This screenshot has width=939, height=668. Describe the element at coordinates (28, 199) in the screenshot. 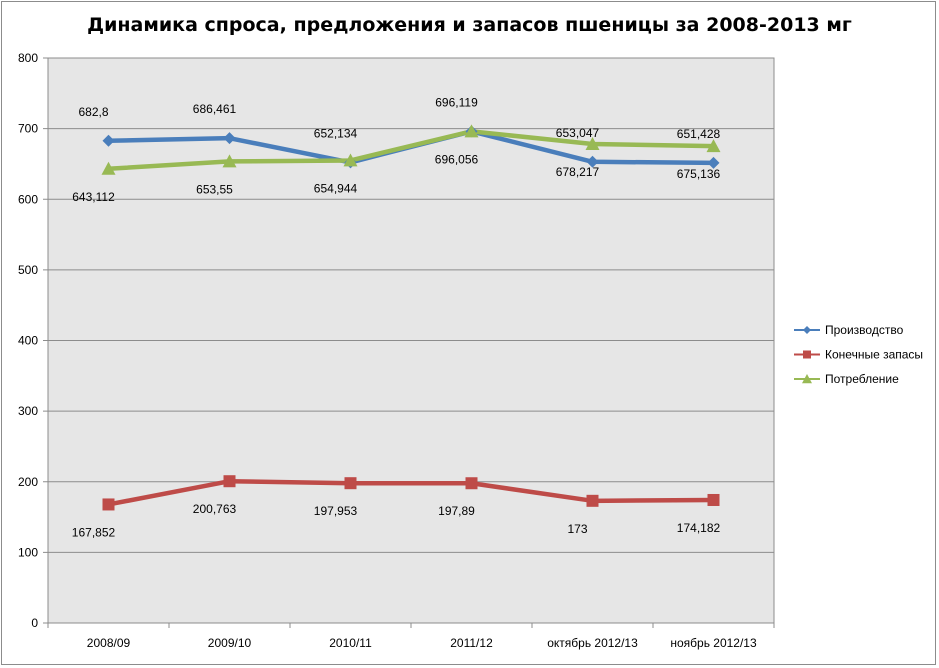

I see `y-tick-label: 600` at that location.